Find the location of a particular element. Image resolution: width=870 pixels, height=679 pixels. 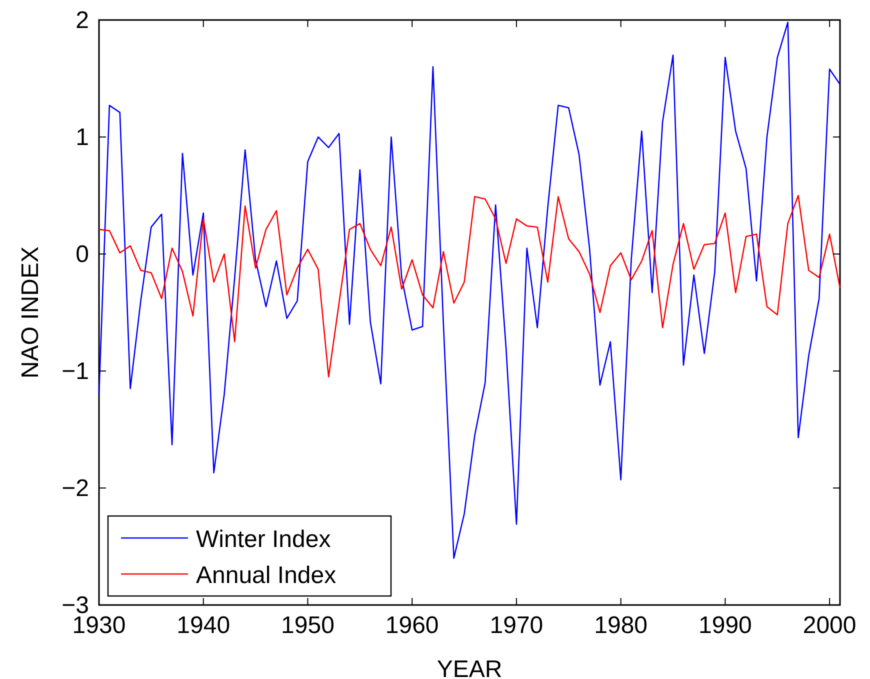

y-tick-label: 2 is located at coordinates (82, 20).